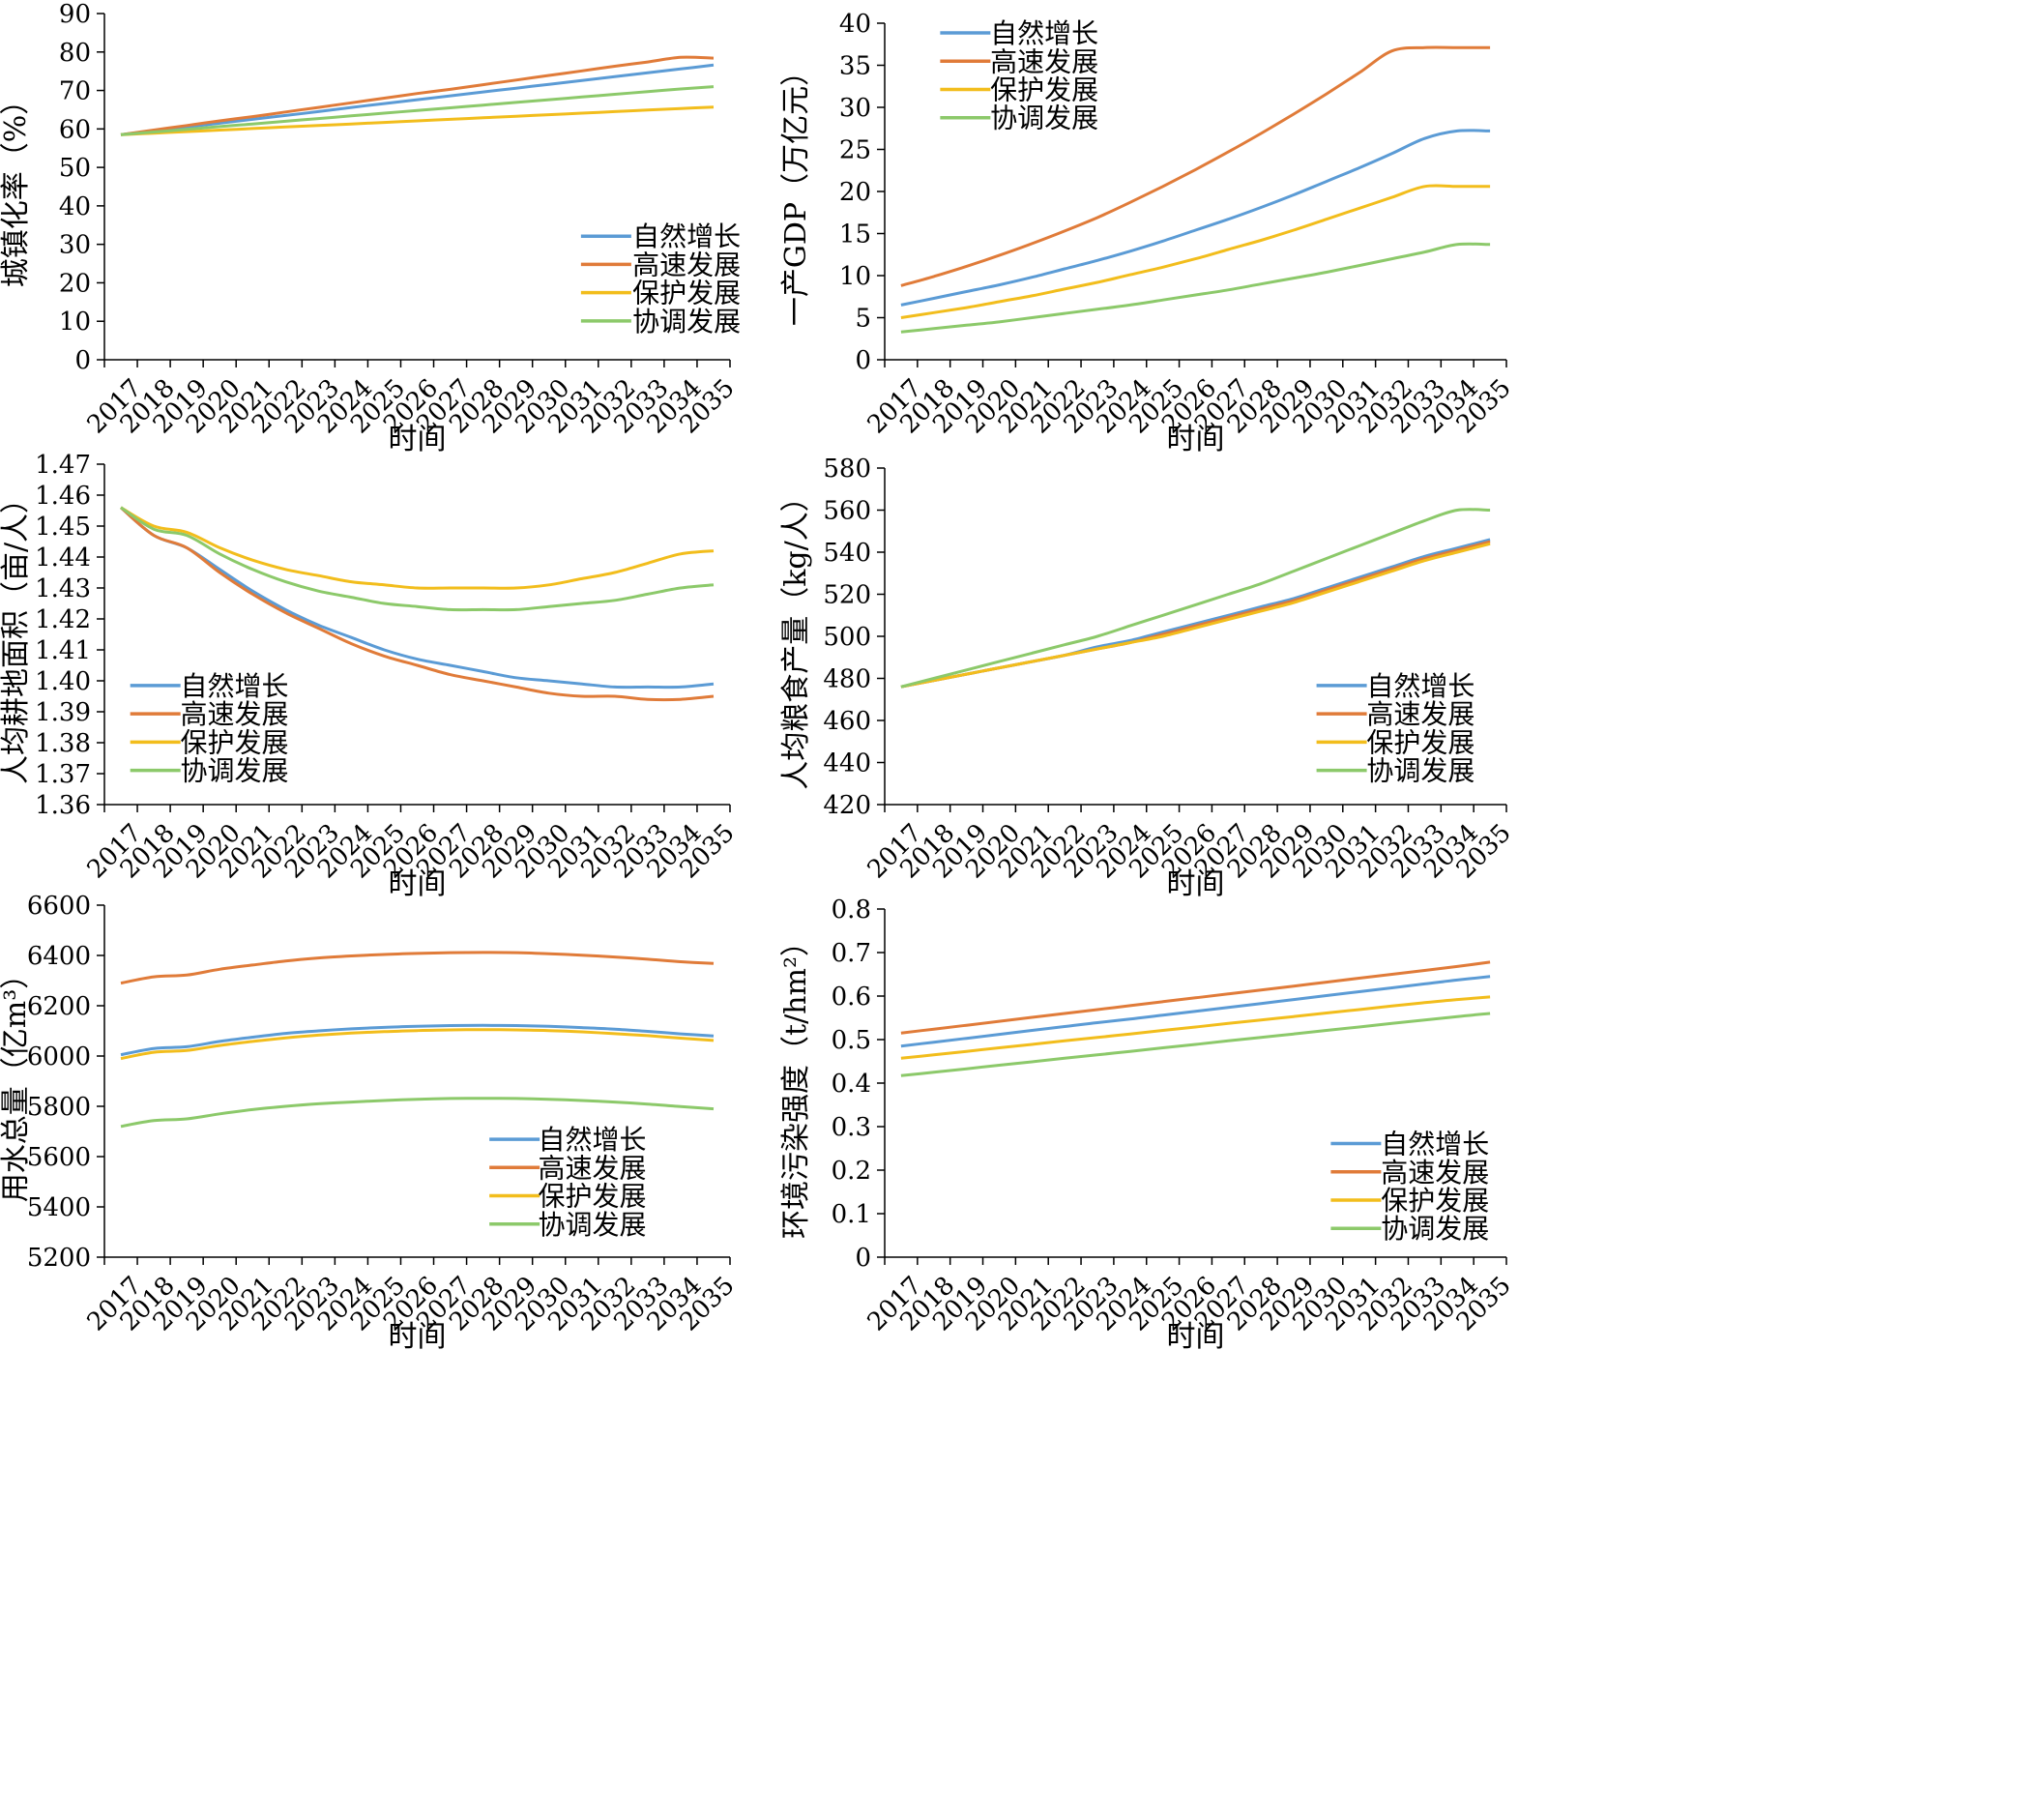  Describe the element at coordinates (59, 1157) in the screenshot. I see `y-tick-label: 5600` at that location.